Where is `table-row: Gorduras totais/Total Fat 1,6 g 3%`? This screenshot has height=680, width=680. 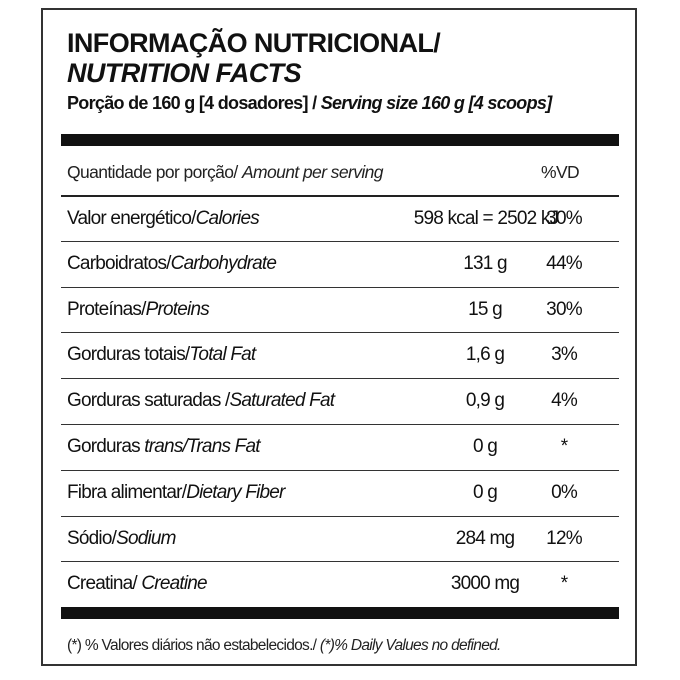 table-row: Gorduras totais/Total Fat 1,6 g 3% is located at coordinates (340, 355).